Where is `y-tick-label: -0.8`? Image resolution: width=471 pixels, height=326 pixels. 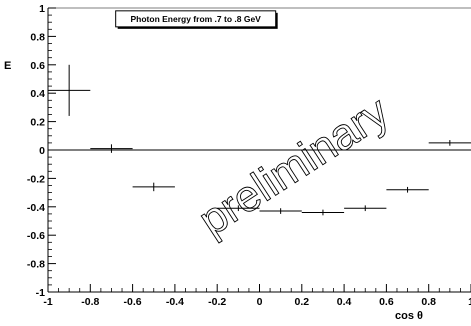 y-tick-label: -0.8 is located at coordinates (36, 265).